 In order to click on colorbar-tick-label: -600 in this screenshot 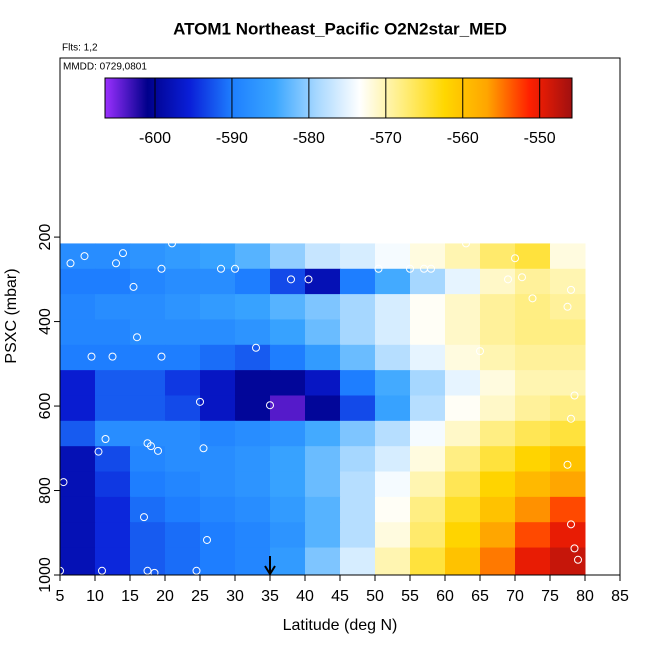, I will do `click(155, 138)`.